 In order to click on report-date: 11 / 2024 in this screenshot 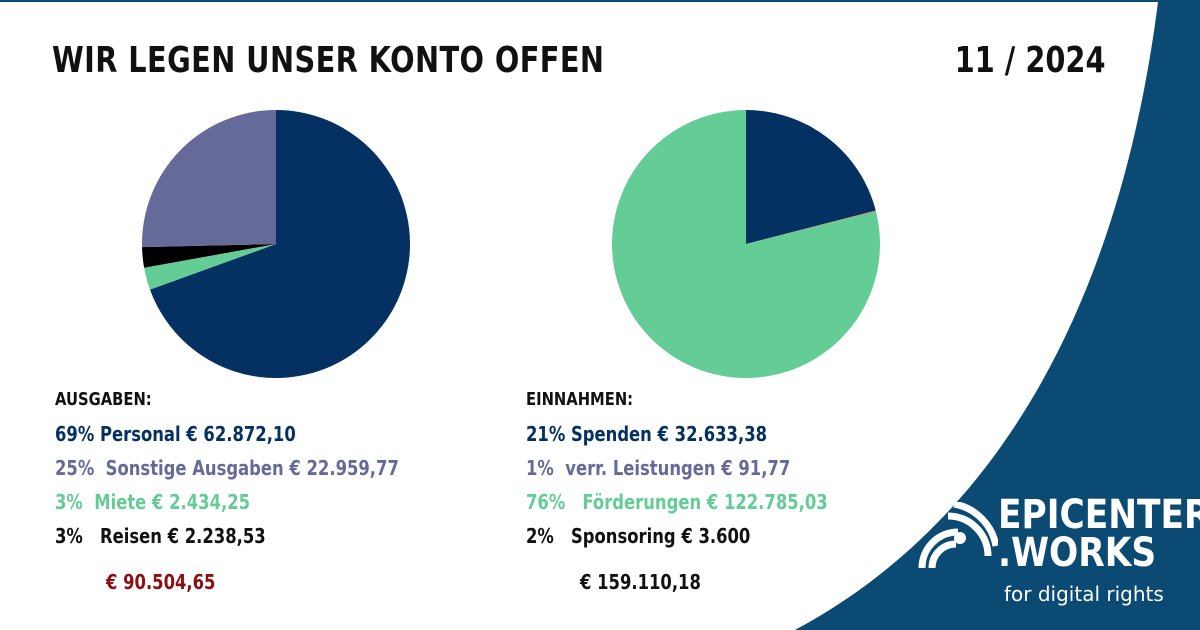, I will do `click(1030, 60)`.